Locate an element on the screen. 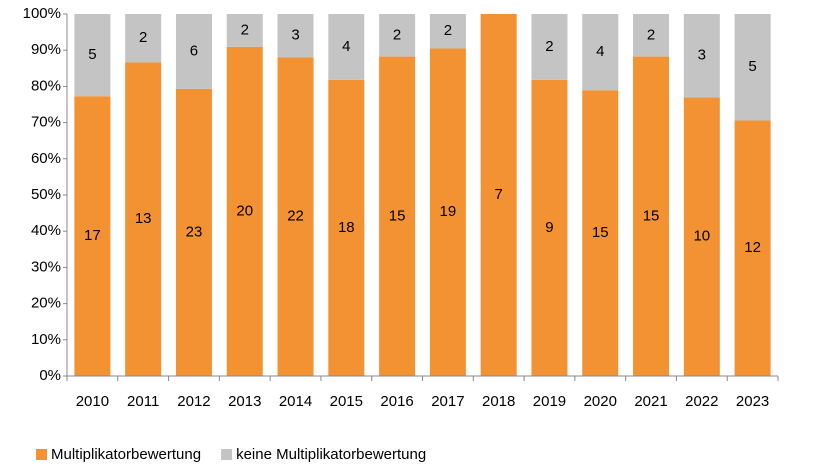 The width and height of the screenshot is (834, 467). x-tick-label: 2016 is located at coordinates (396, 401).